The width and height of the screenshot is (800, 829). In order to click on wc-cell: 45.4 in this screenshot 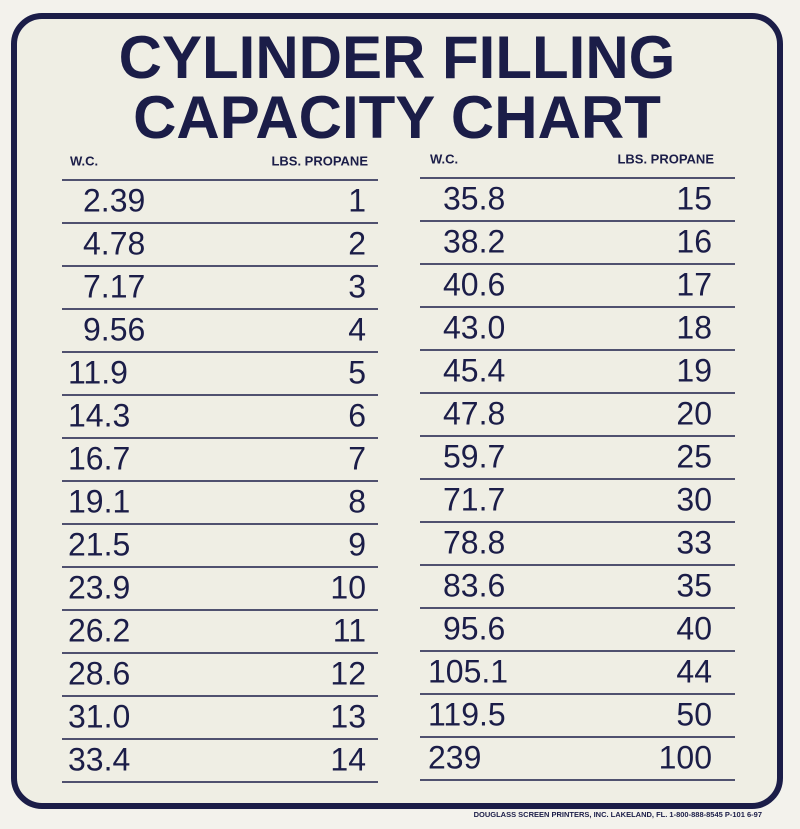, I will do `click(474, 370)`.